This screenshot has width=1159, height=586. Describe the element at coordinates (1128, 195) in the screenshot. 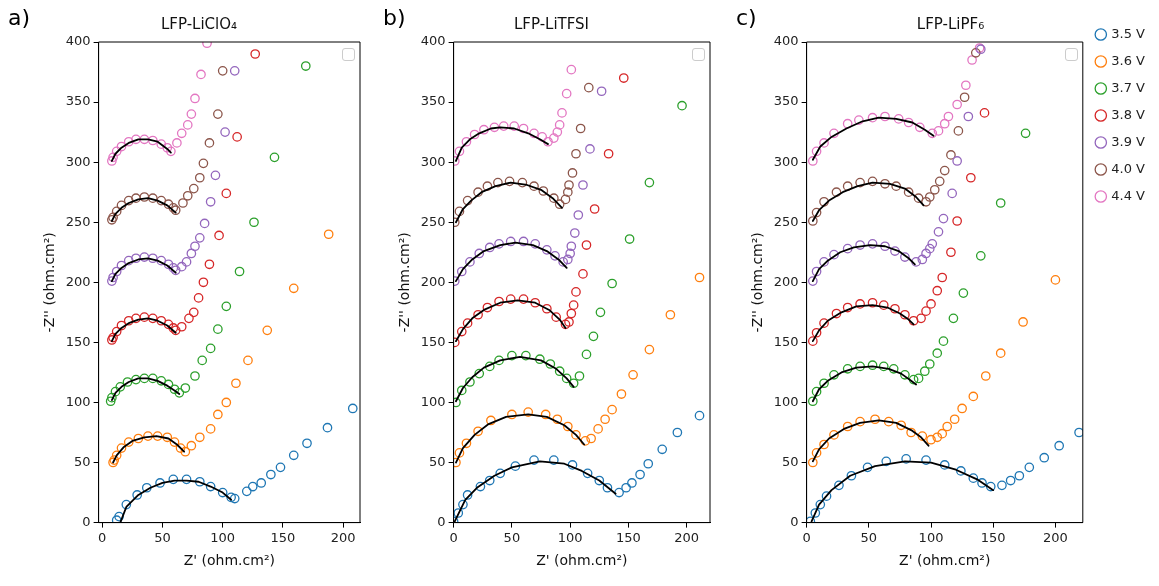

I see `legend-label: 4.4 V` at that location.